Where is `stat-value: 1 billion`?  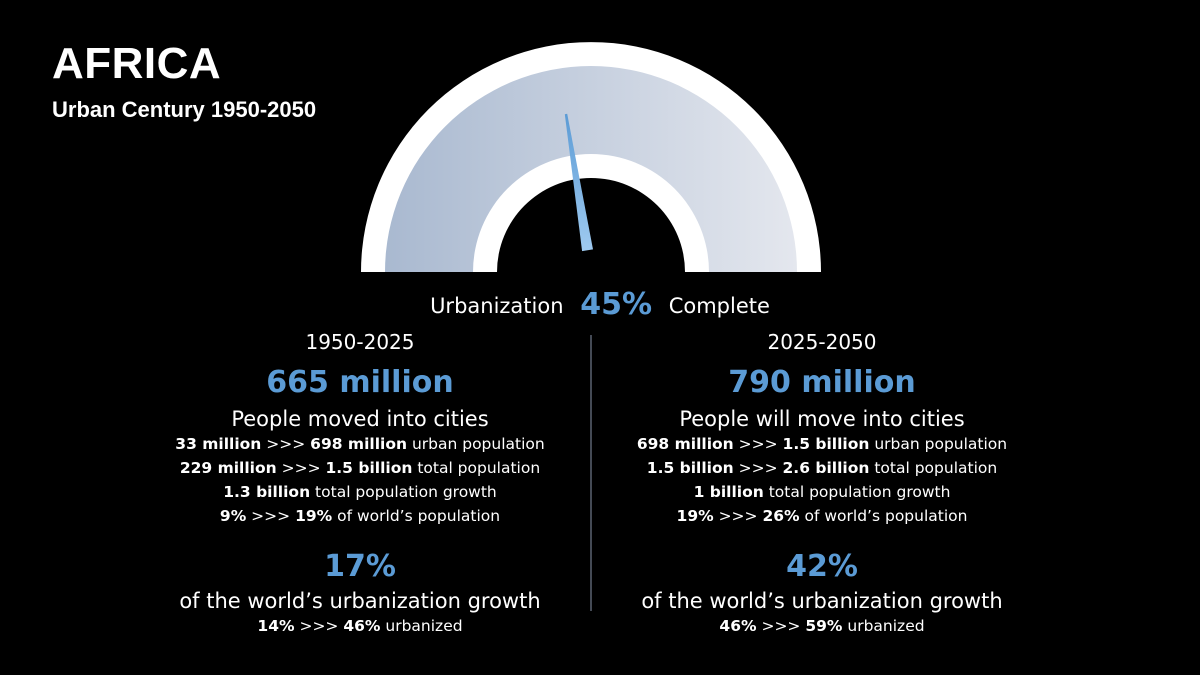
stat-value: 1 billion is located at coordinates (728, 492).